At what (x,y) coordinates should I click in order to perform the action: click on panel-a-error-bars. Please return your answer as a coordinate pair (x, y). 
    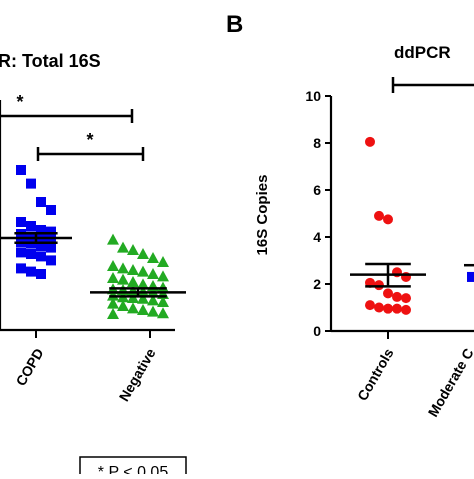
    Looking at the image, I should click on (93, 264).